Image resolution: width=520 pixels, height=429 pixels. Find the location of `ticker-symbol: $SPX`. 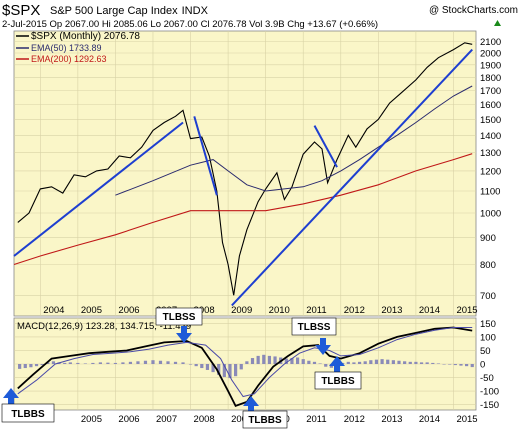

ticker-symbol: $SPX is located at coordinates (21, 10).